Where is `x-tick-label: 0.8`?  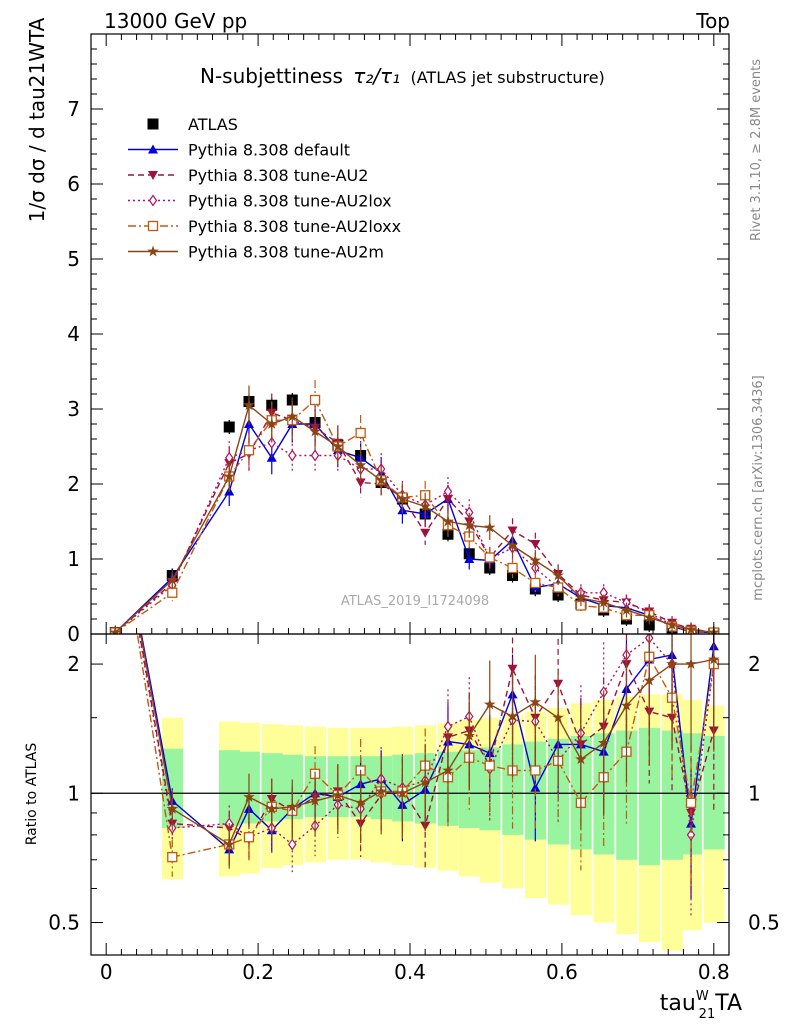 x-tick-label: 0.8 is located at coordinates (714, 972).